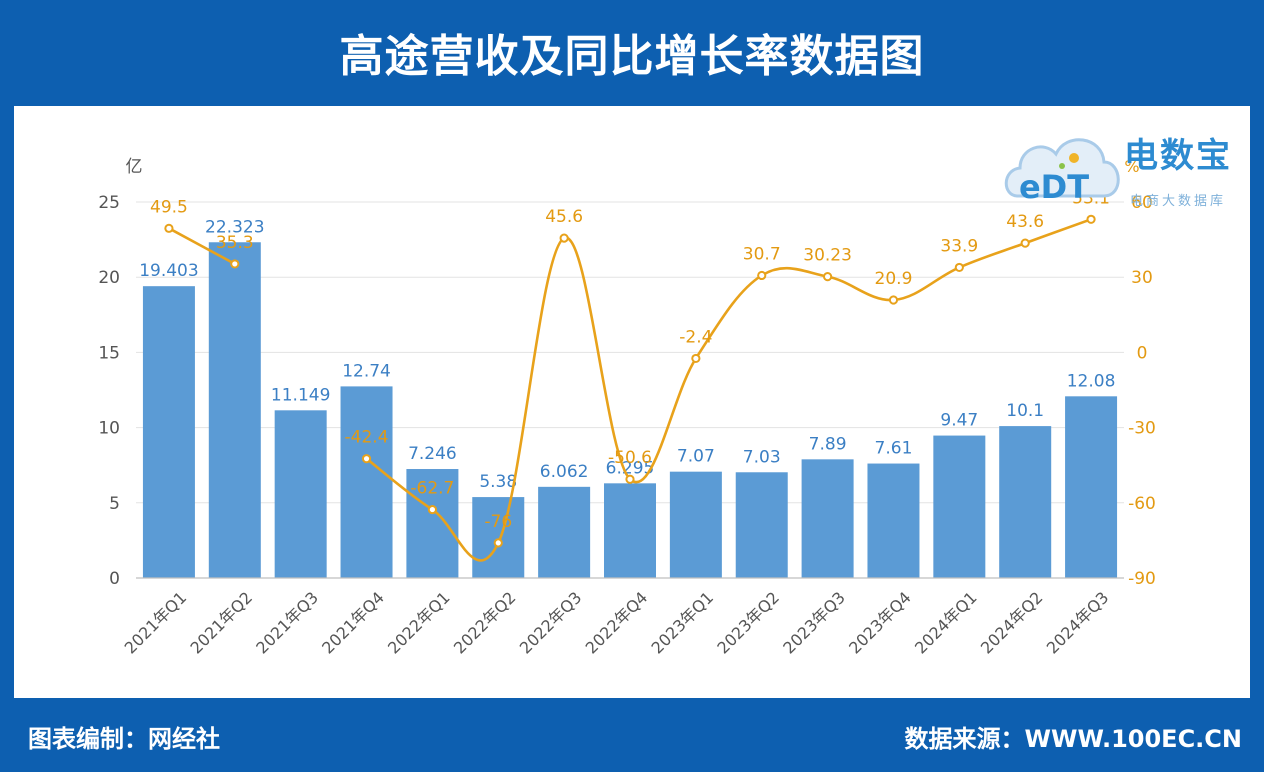 This screenshot has width=1264, height=772. I want to click on x-tick-label: 2023年Q2, so click(748, 623).